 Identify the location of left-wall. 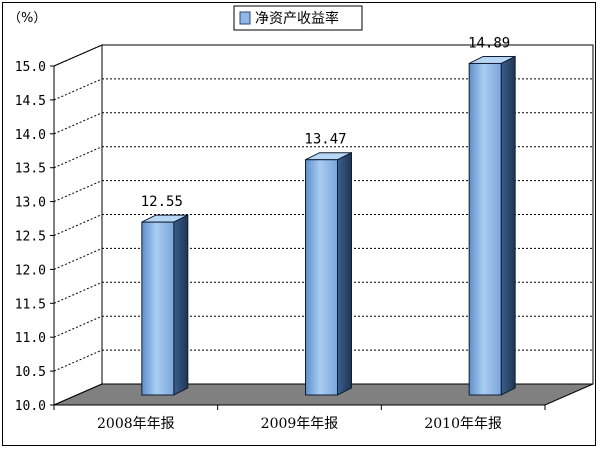
(78, 225).